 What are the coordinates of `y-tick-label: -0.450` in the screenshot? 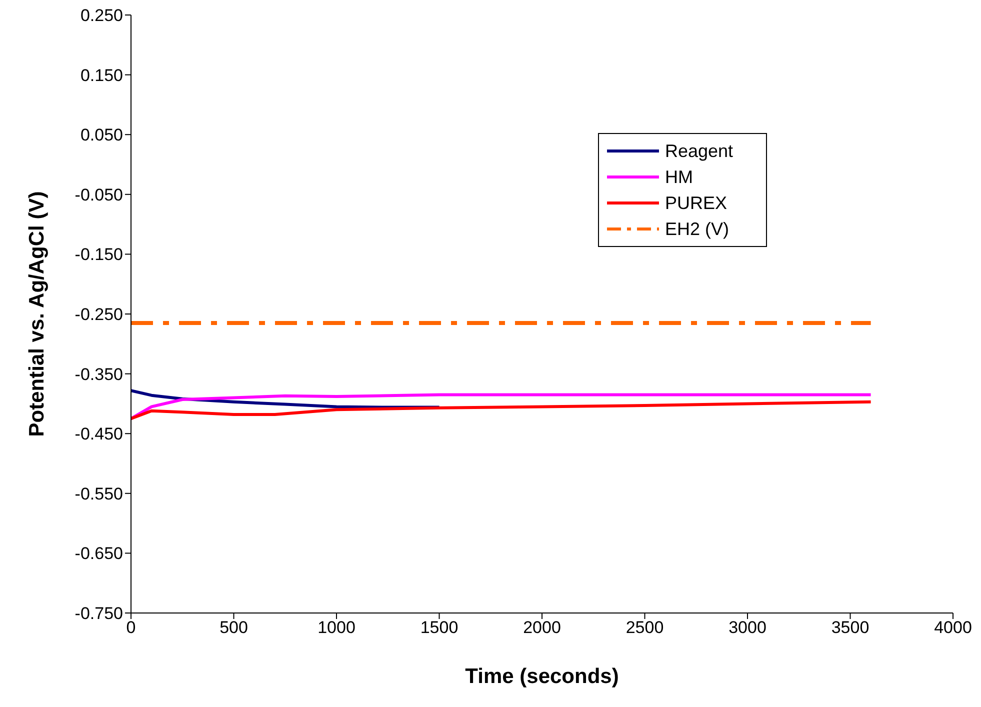 It's located at (98, 434).